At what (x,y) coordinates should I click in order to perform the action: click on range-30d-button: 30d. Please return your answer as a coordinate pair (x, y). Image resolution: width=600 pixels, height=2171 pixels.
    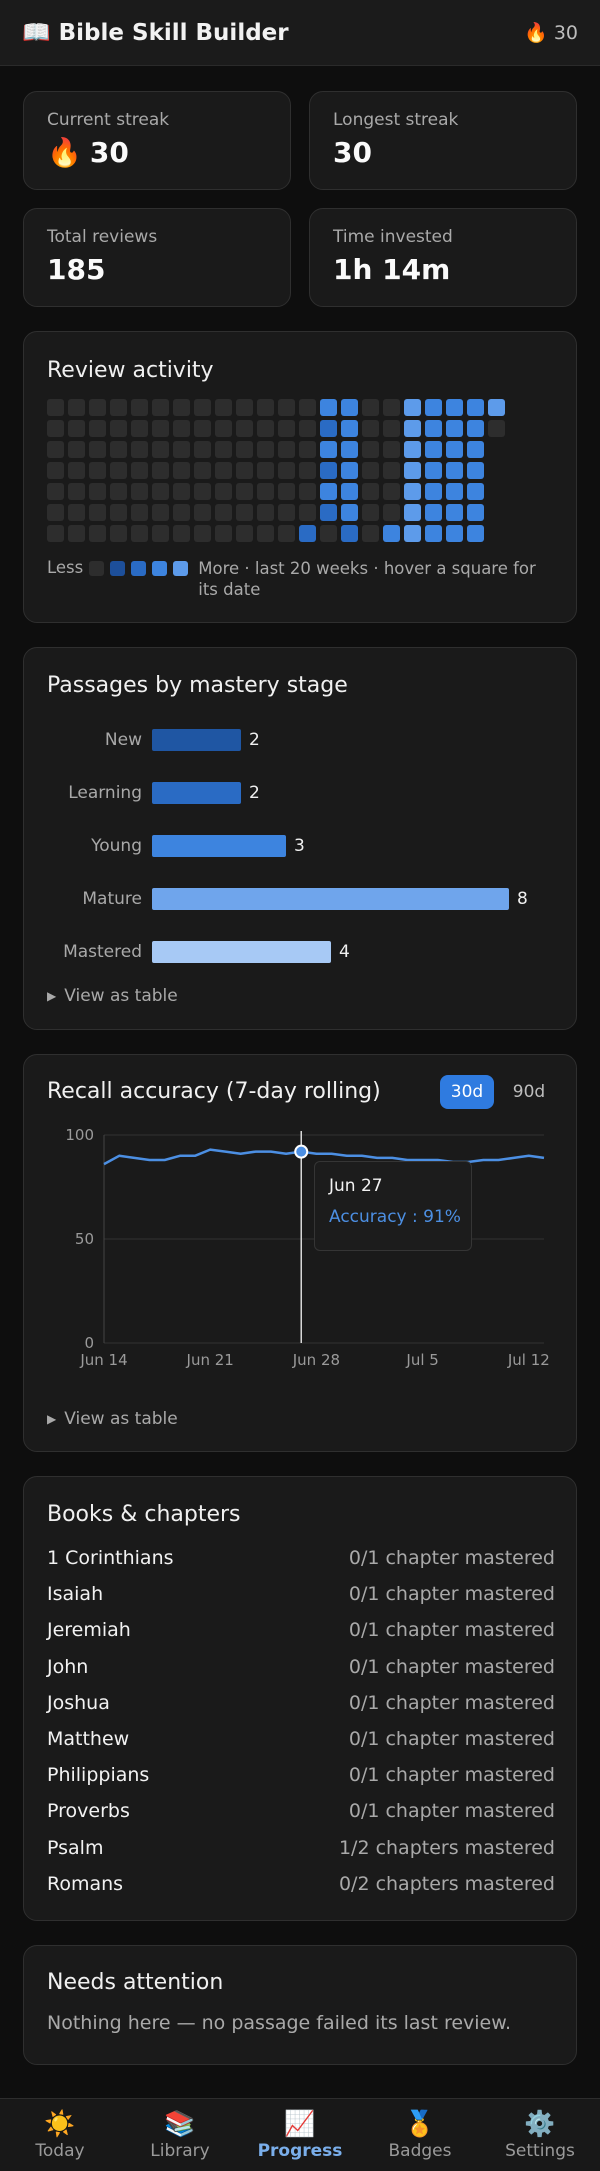
    Looking at the image, I should click on (467, 1092).